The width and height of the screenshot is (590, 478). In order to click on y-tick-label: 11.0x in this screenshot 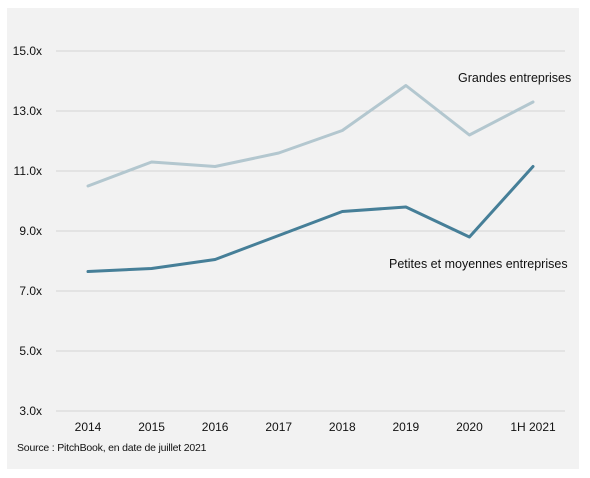, I will do `click(28, 171)`.